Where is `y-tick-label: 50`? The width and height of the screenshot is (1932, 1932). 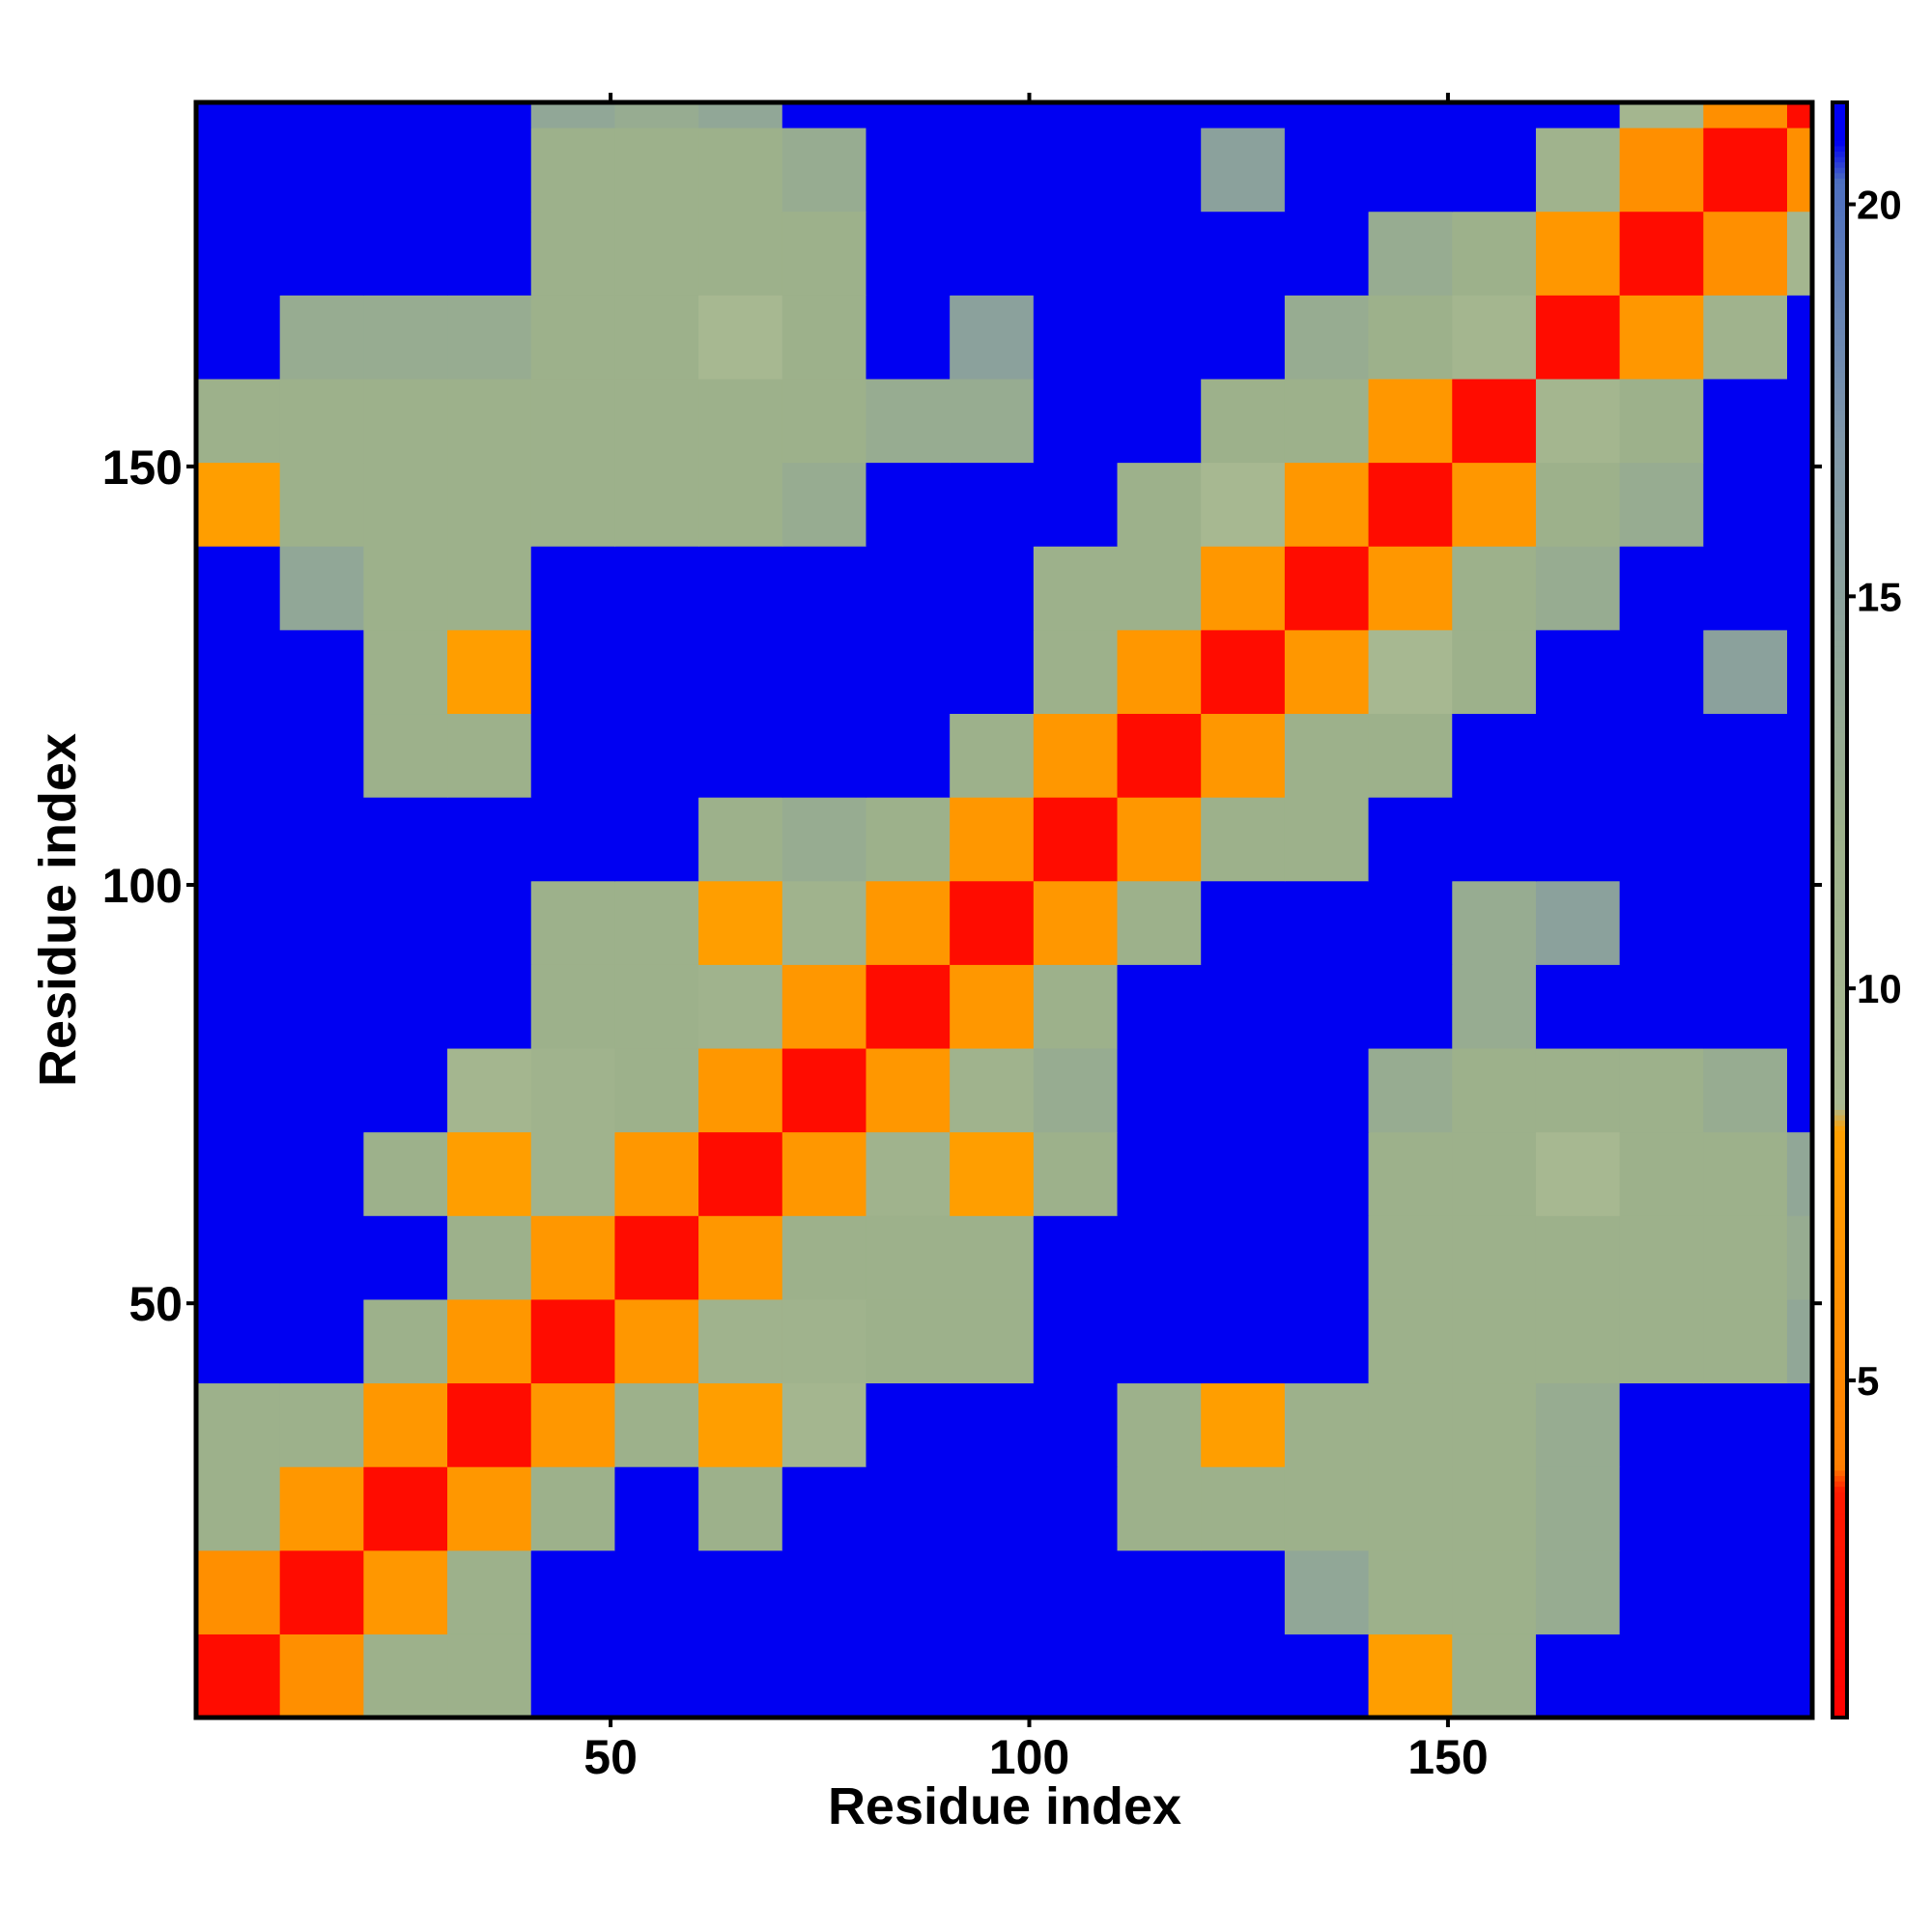 y-tick-label: 50 is located at coordinates (155, 1304).